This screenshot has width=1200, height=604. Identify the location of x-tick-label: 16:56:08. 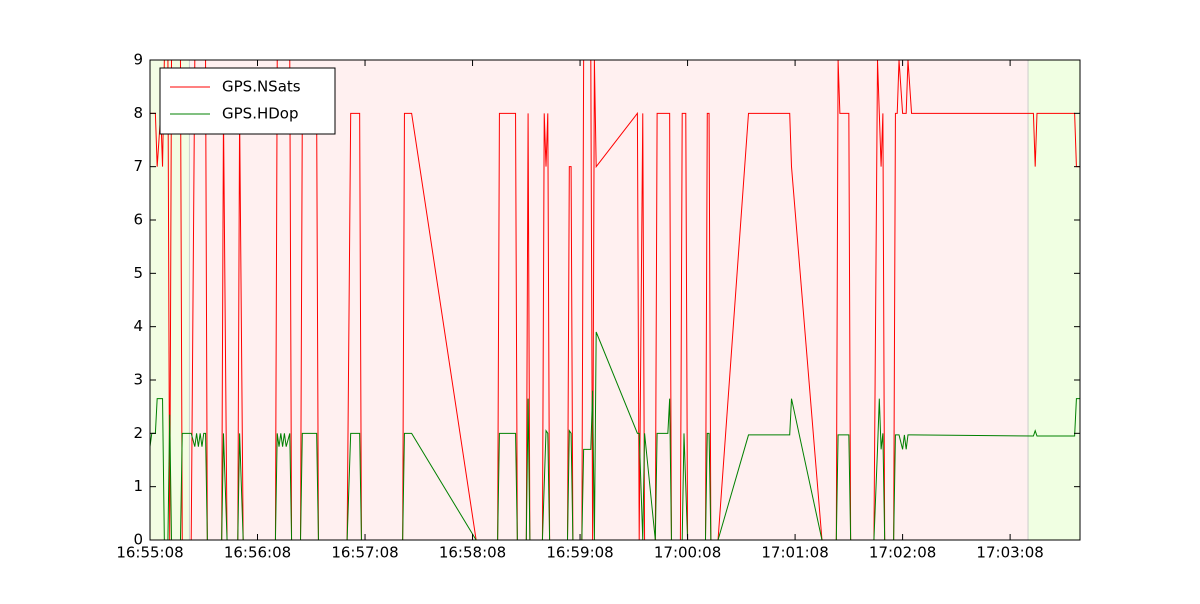
(257, 553).